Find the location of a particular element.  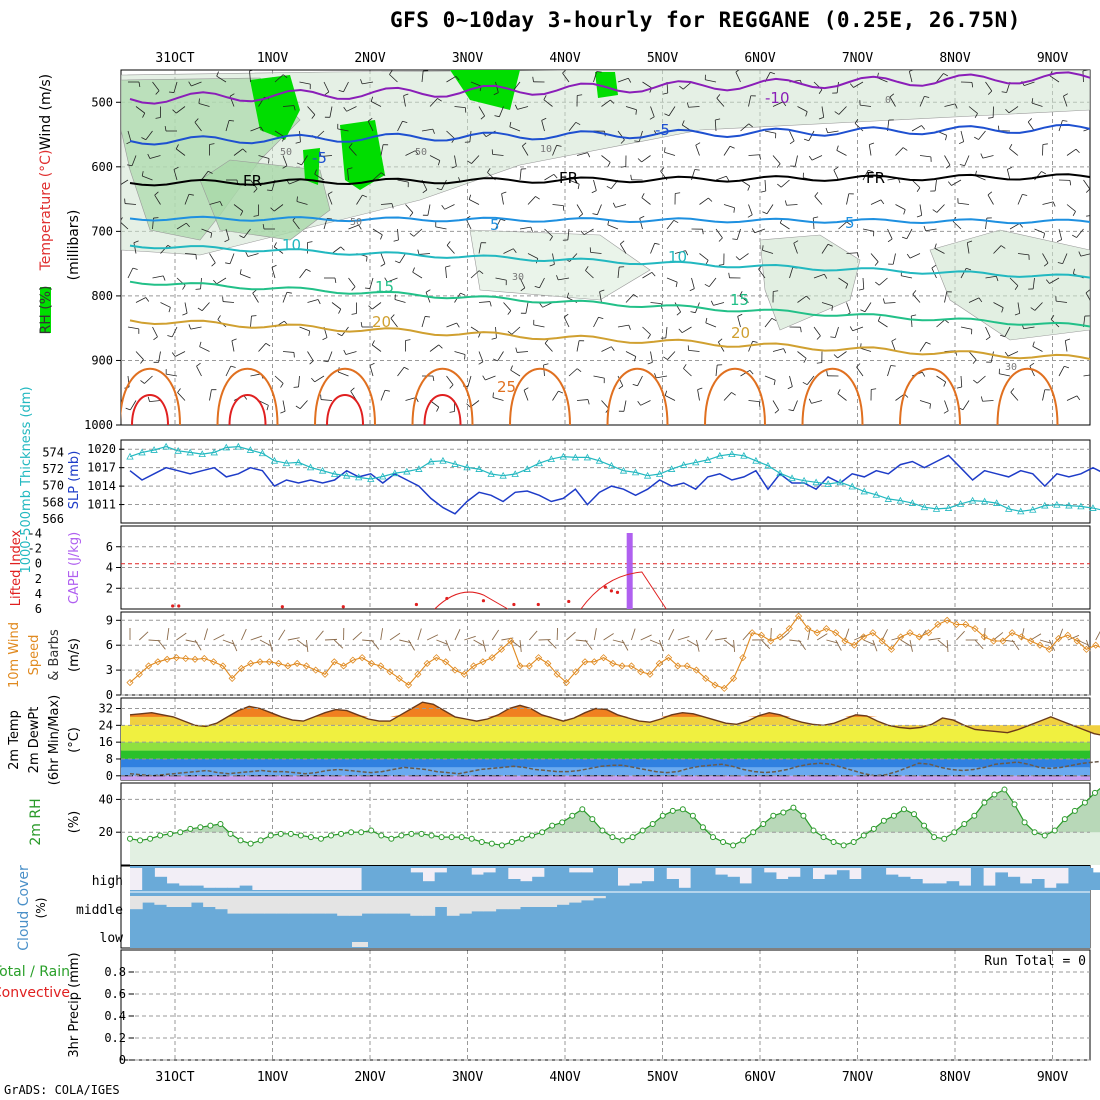

li-point is located at coordinates (611, 591).